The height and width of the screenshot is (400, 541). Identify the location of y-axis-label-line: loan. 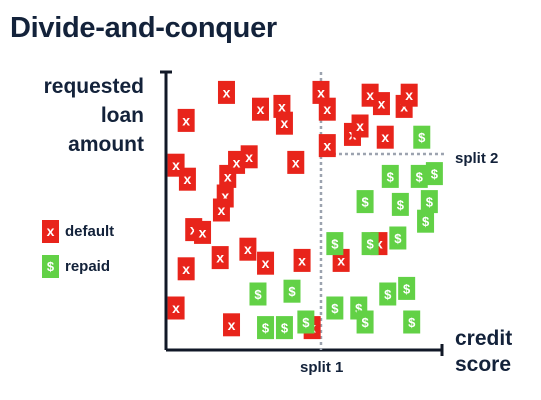
(122, 115).